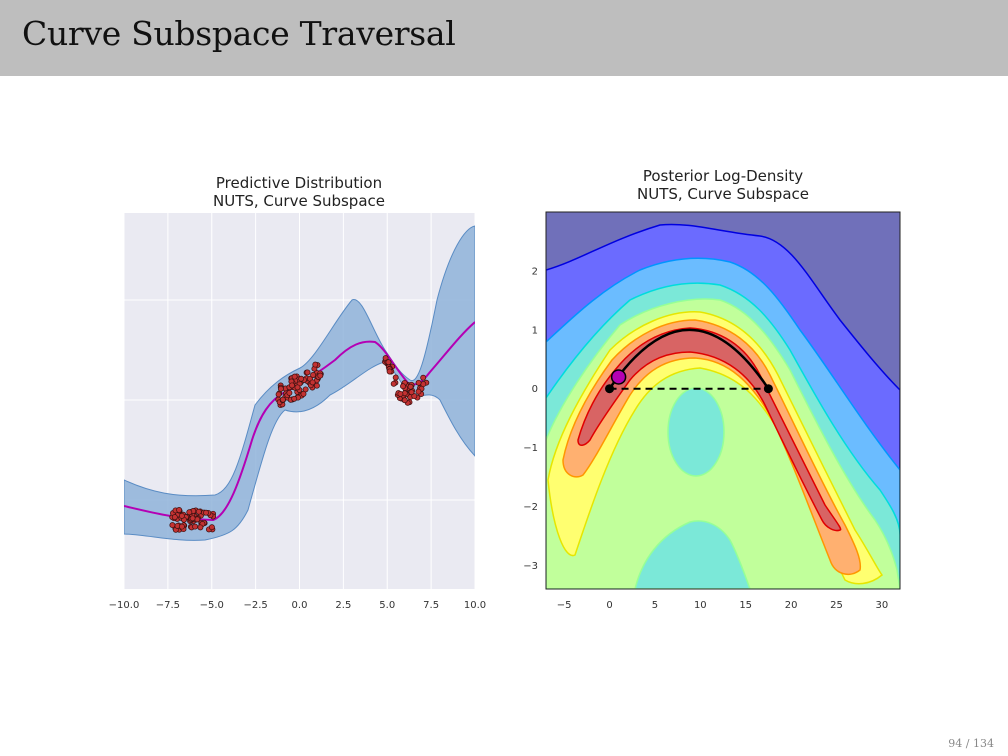 The image size is (1008, 756). Describe the element at coordinates (745, 605) in the screenshot. I see `right-x-tick-label: 15` at that location.